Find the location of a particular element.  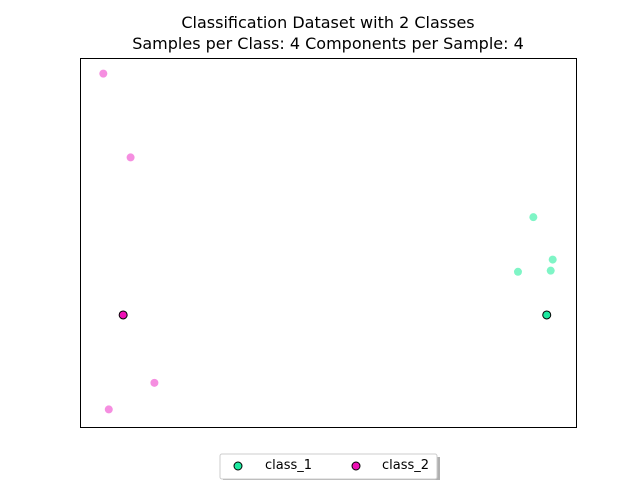

legend: class_1 class_2 is located at coordinates (329, 466).